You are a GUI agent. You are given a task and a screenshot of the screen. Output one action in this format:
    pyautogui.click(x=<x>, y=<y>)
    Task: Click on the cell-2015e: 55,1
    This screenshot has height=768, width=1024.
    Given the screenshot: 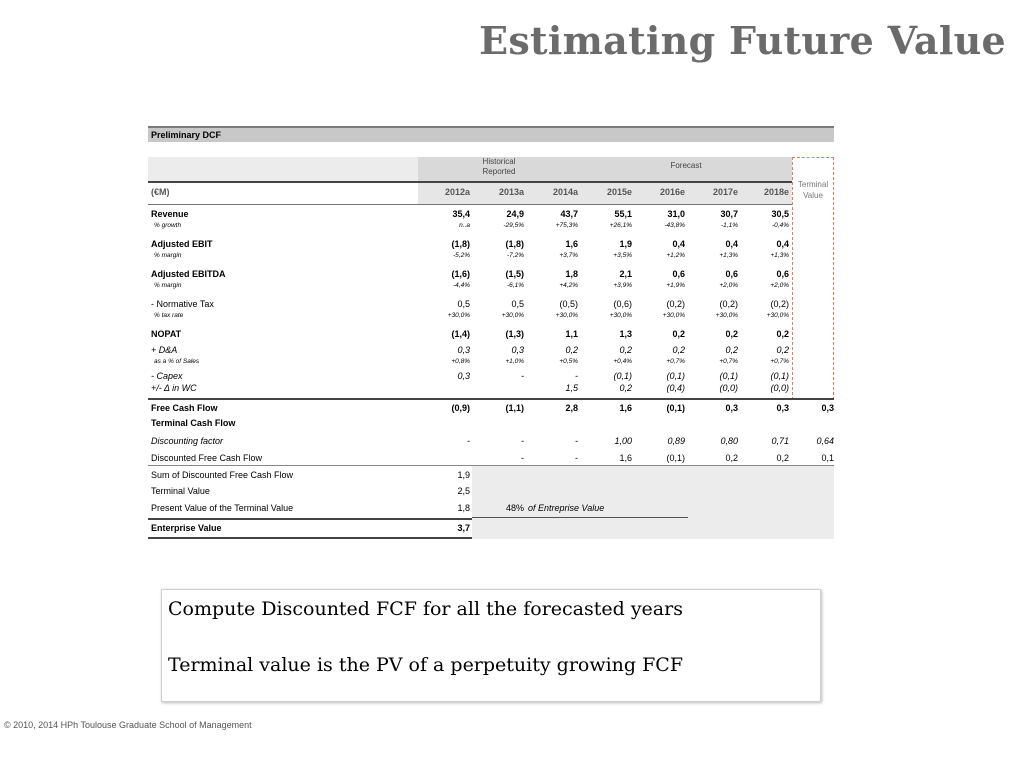 What is the action you would take?
    pyautogui.click(x=623, y=214)
    